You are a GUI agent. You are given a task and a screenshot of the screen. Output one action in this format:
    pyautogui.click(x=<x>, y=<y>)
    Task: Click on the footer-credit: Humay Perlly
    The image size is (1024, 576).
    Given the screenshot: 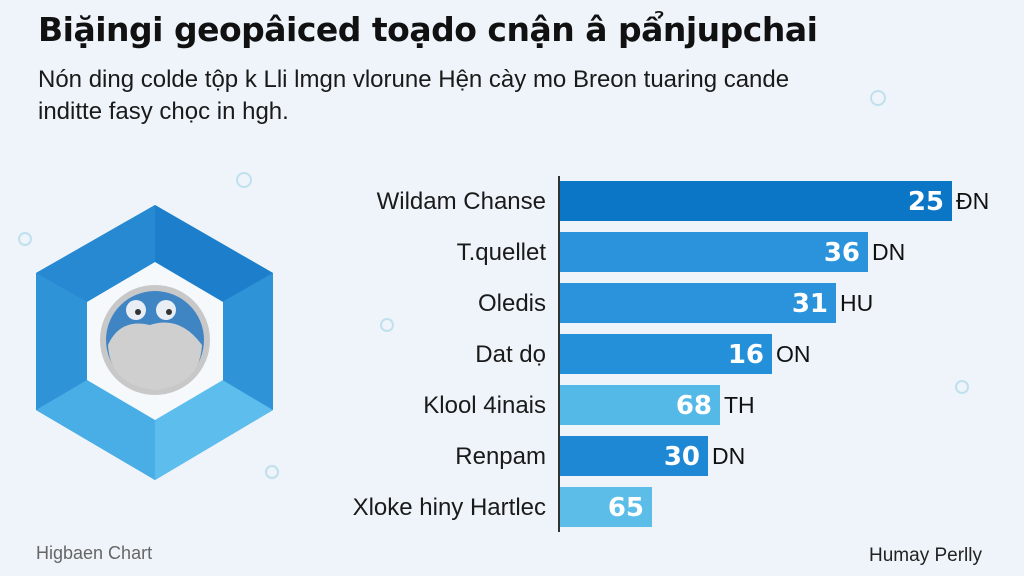 What is the action you would take?
    pyautogui.click(x=925, y=555)
    